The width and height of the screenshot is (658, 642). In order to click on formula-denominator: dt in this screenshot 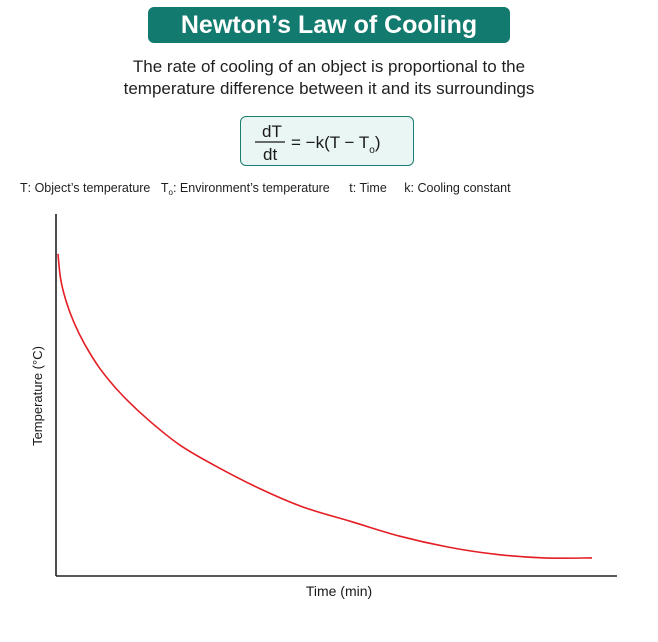, I will do `click(270, 154)`.